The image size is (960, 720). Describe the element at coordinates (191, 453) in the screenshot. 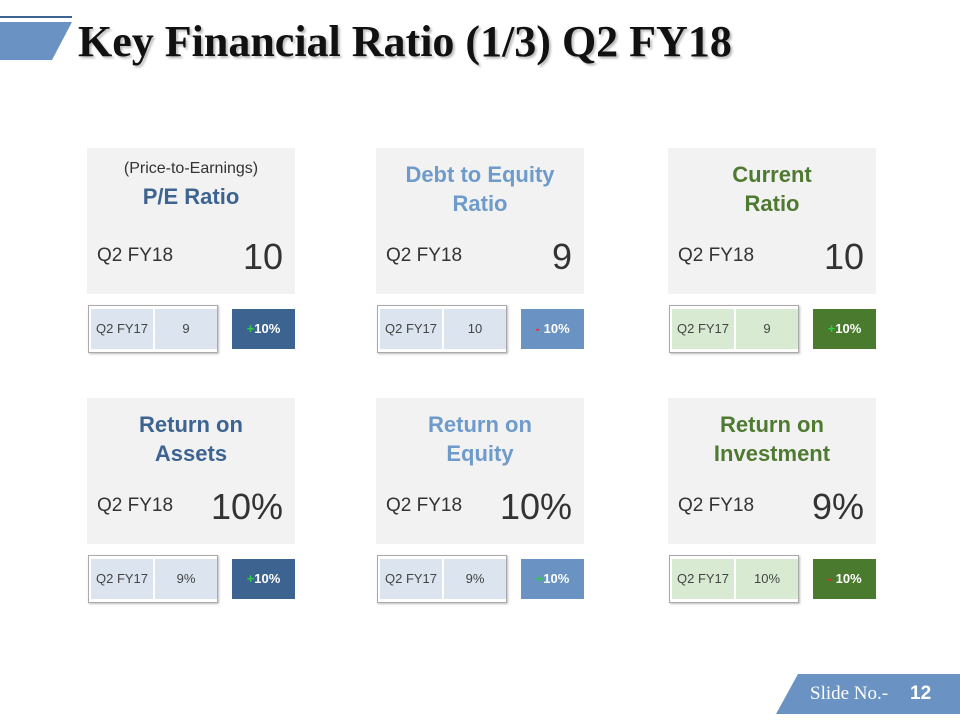

I see `card-title: Assets` at that location.